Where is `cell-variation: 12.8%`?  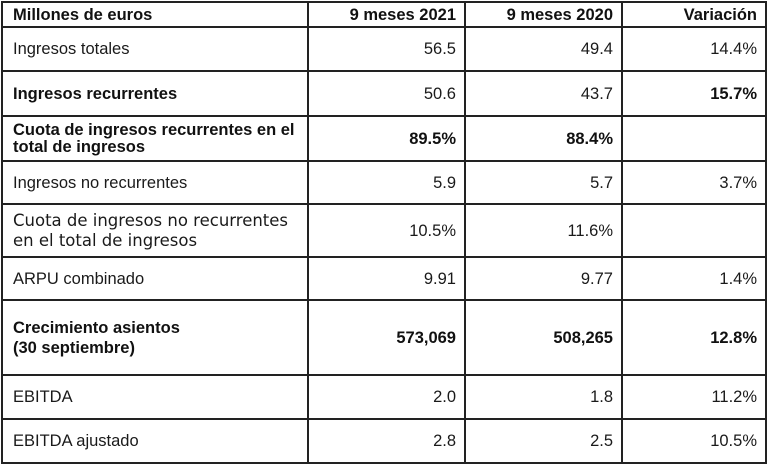 cell-variation: 12.8% is located at coordinates (694, 337).